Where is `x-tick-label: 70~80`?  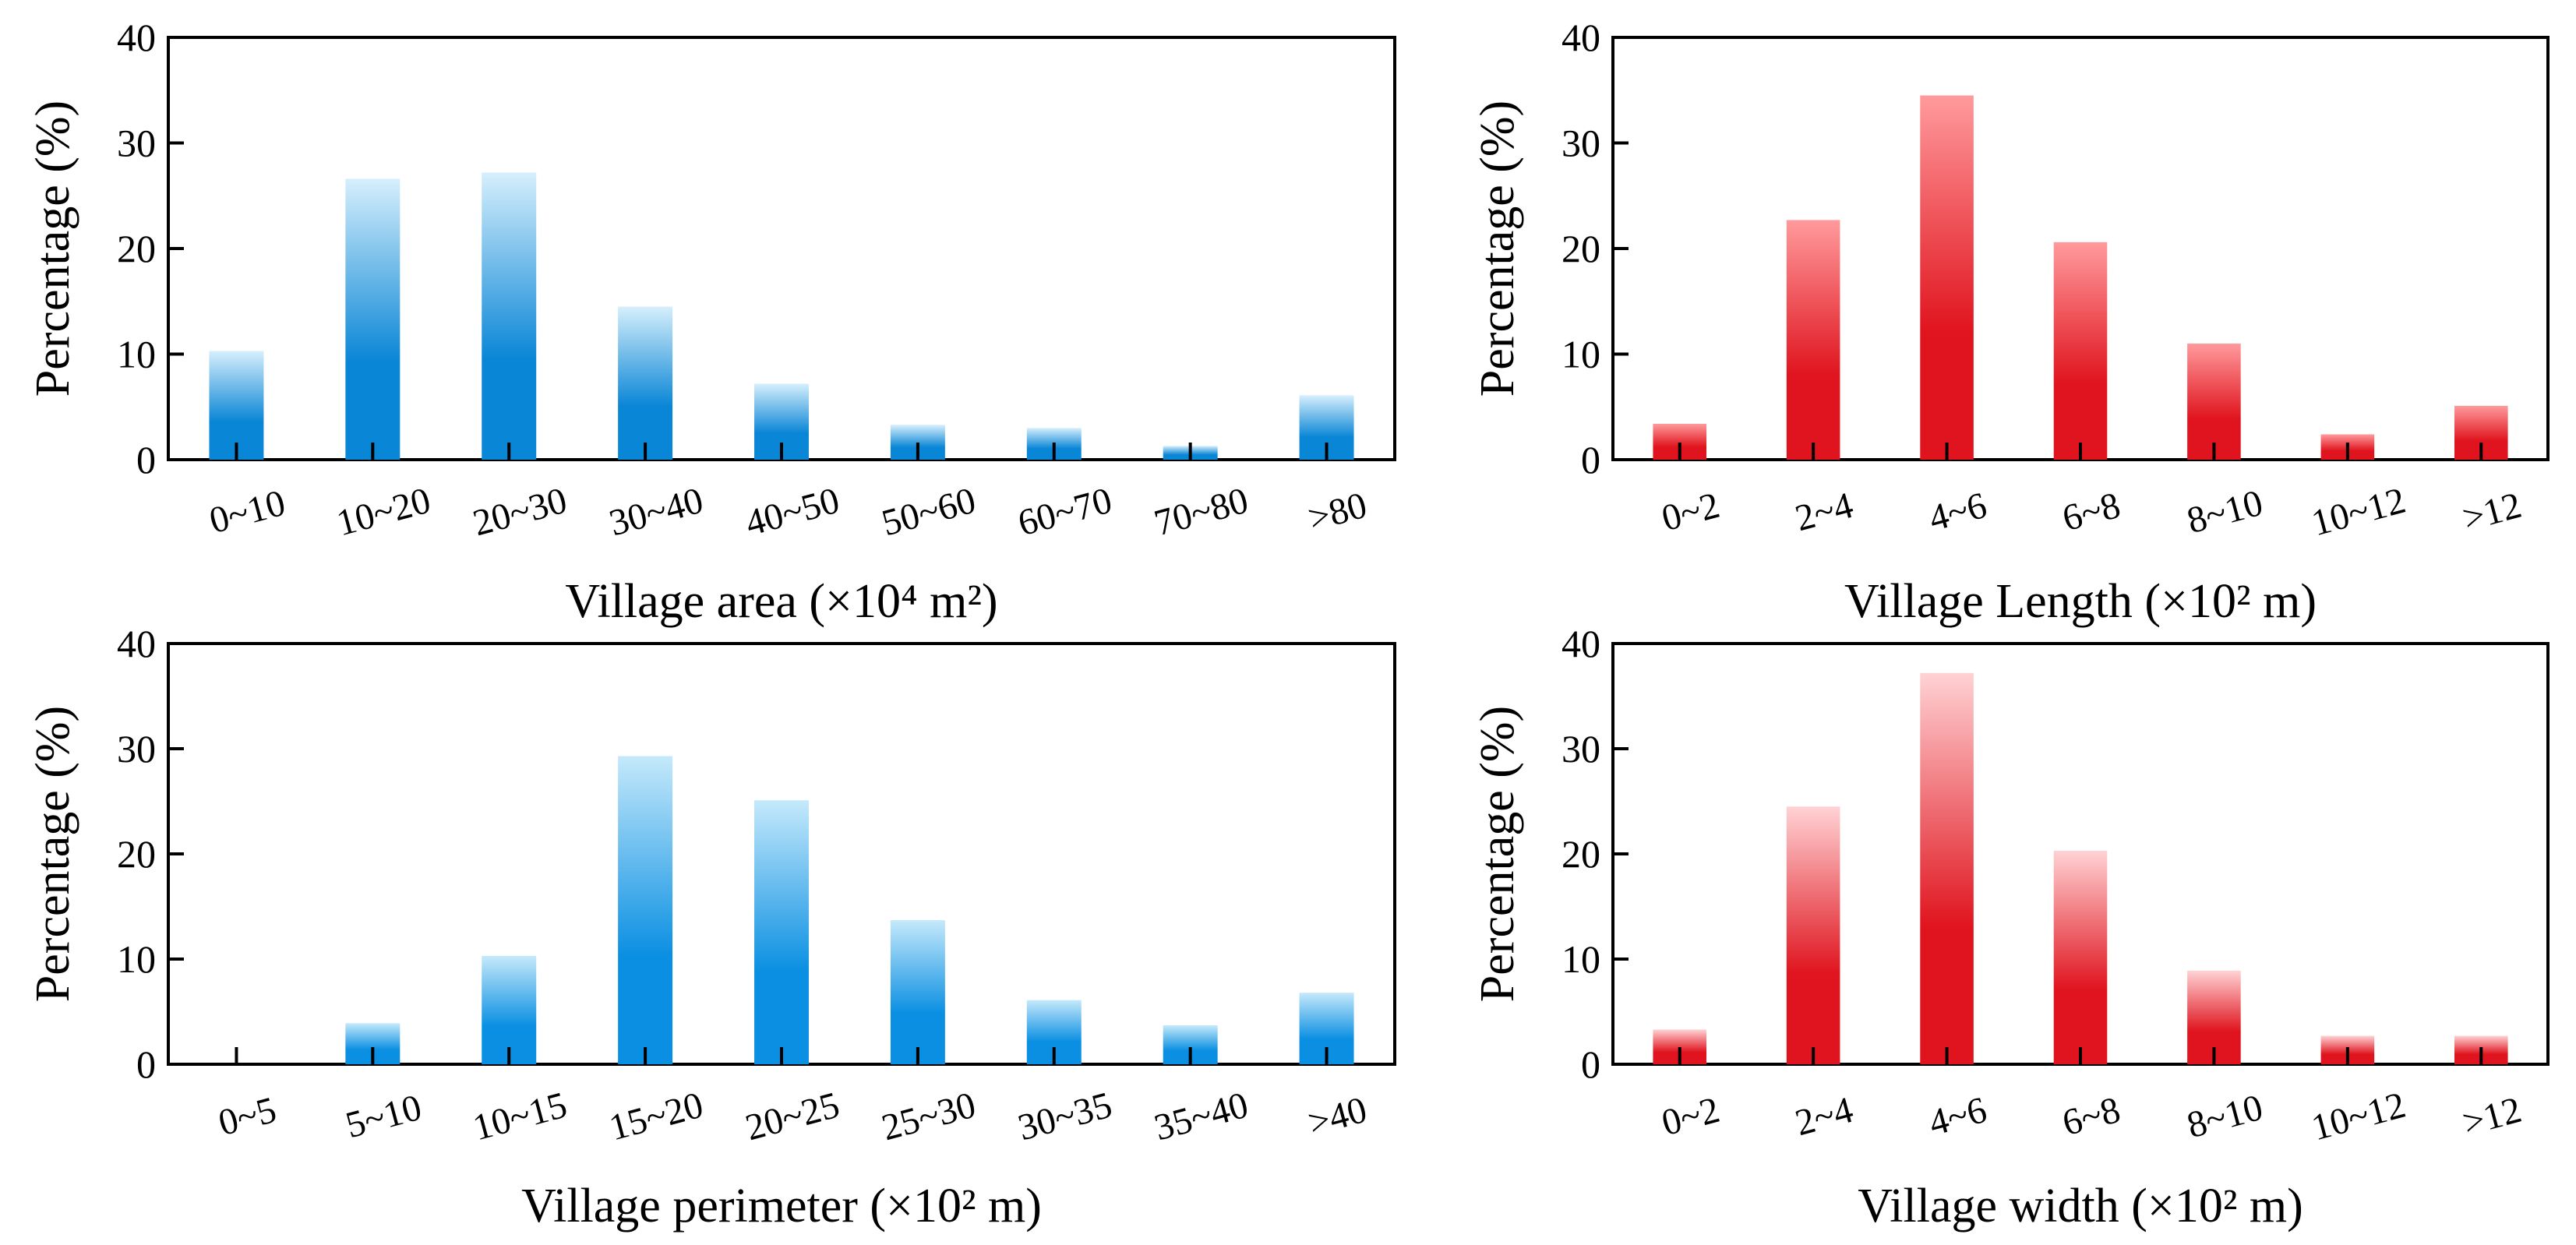
x-tick-label: 70~80 is located at coordinates (1201, 512).